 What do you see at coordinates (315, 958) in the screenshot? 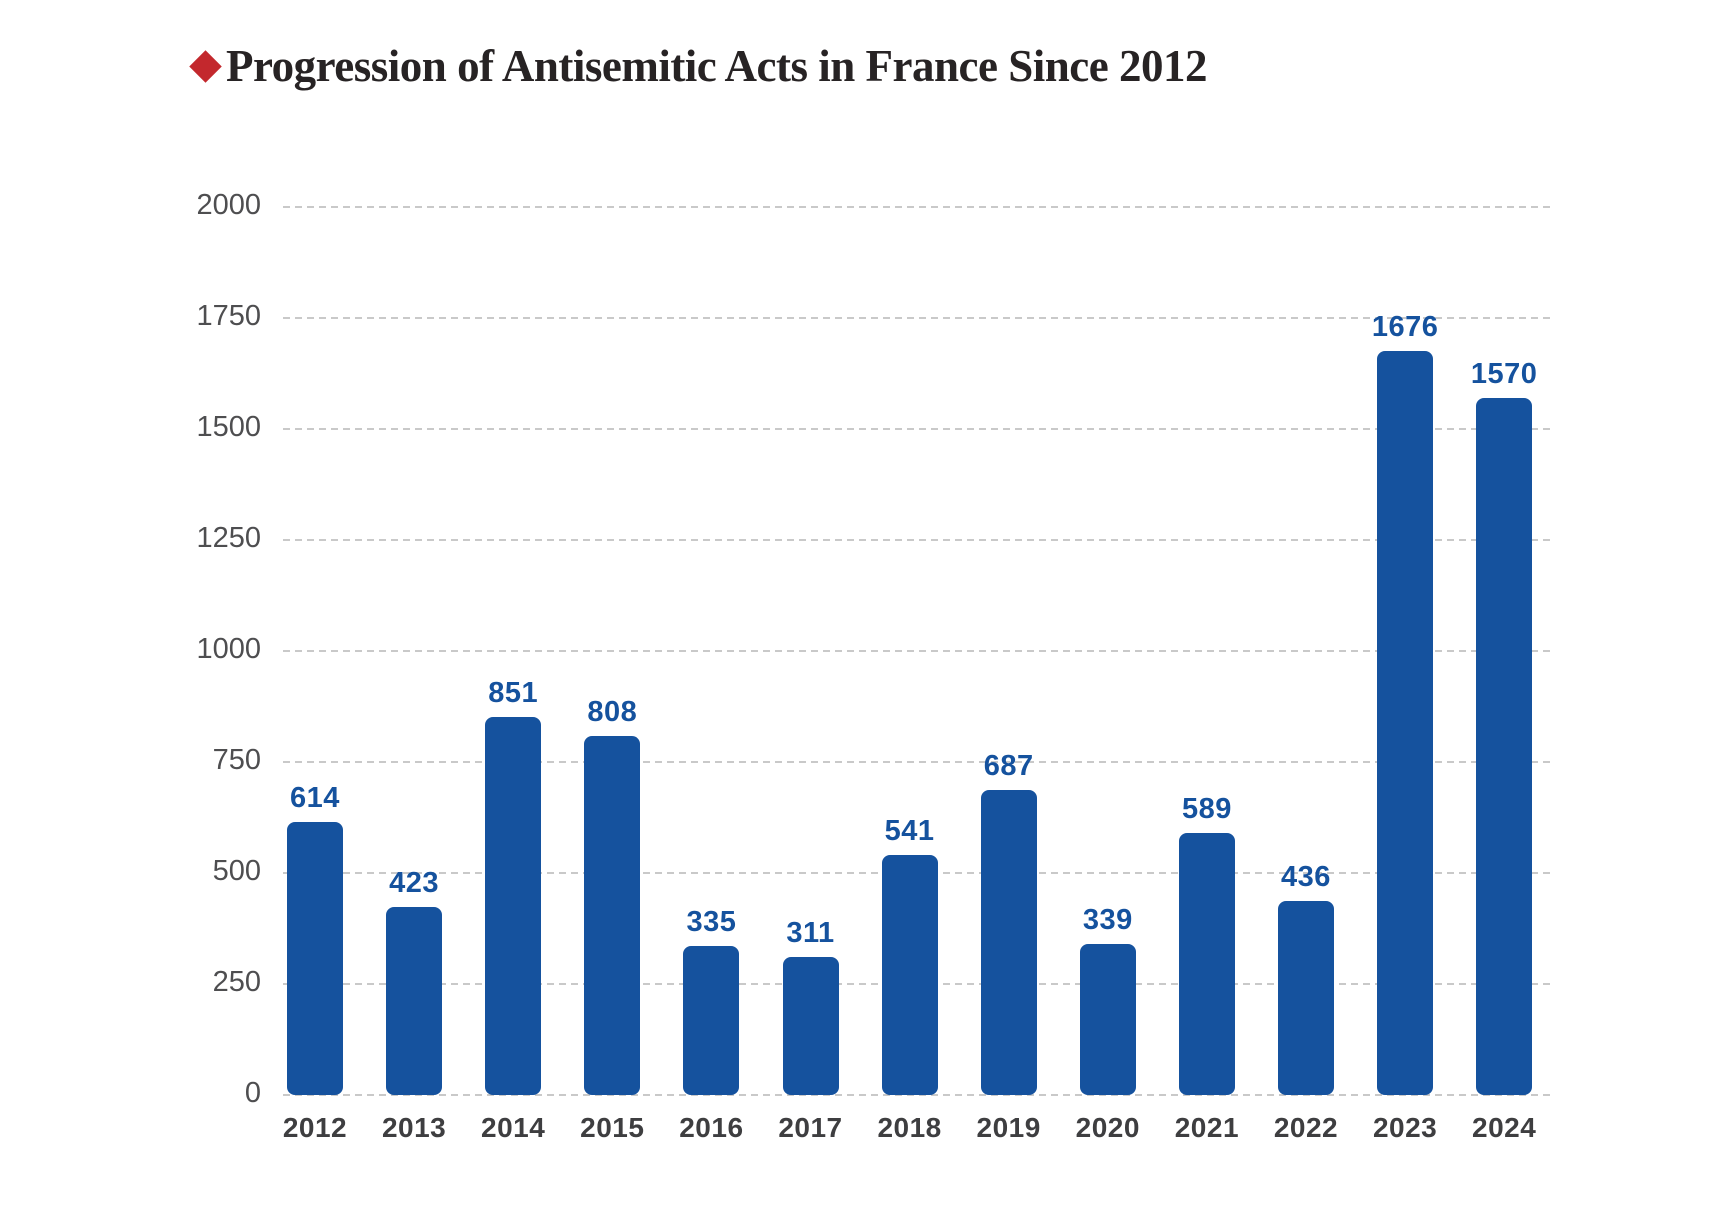
I see `bar-2012` at bounding box center [315, 958].